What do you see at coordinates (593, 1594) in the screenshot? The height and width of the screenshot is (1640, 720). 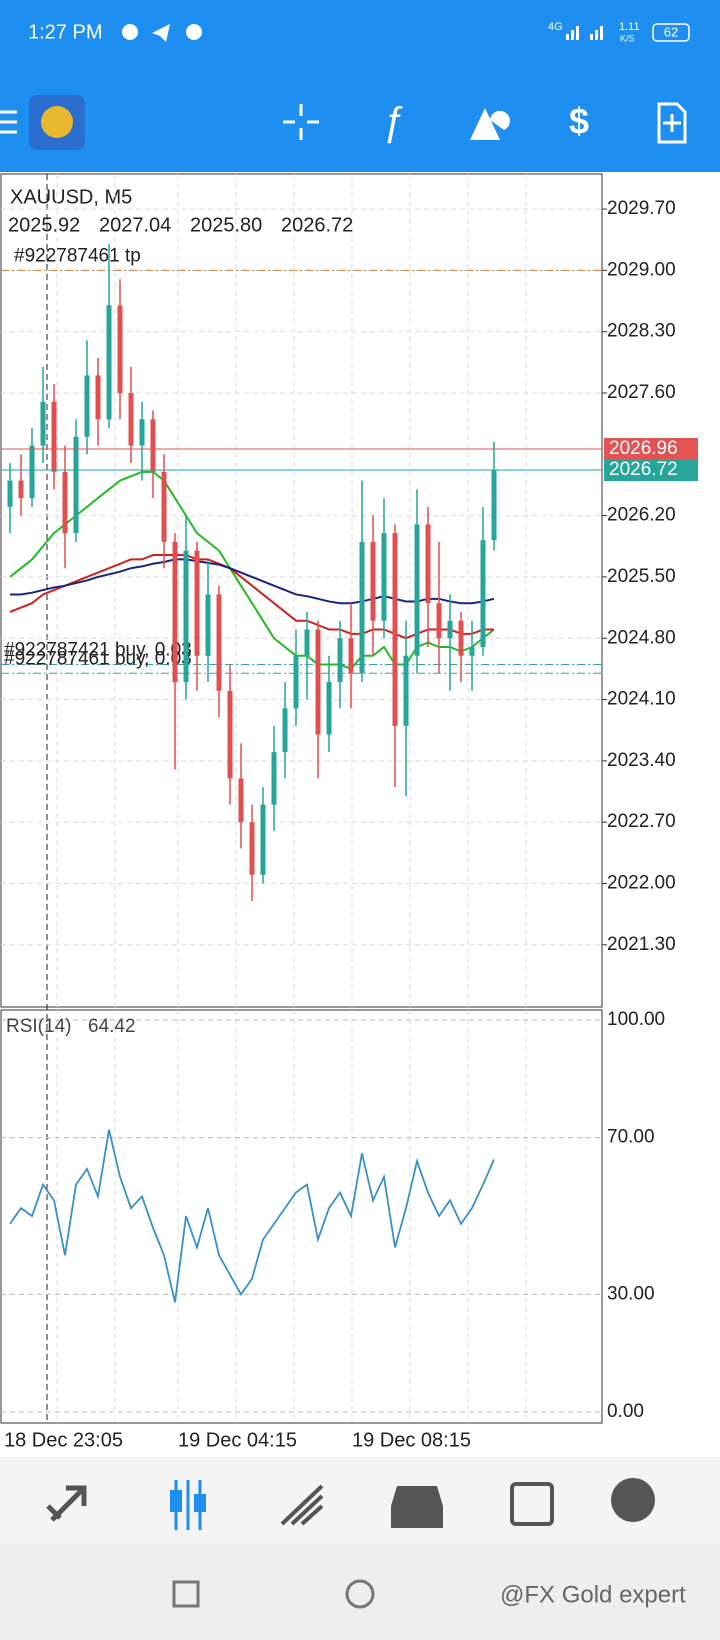 I see `watermark: @FX Gold expert` at bounding box center [593, 1594].